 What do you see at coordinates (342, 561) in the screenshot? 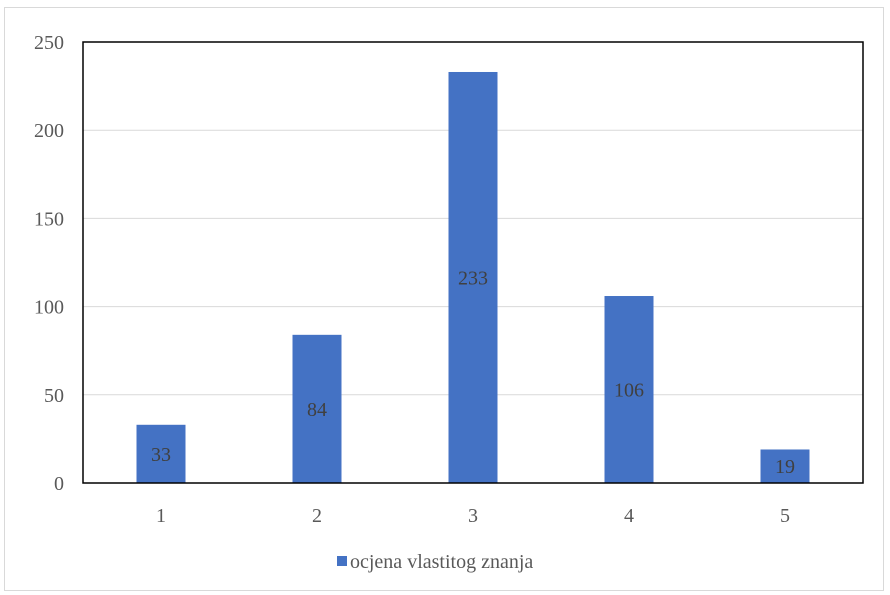
I see `legend-swatch` at bounding box center [342, 561].